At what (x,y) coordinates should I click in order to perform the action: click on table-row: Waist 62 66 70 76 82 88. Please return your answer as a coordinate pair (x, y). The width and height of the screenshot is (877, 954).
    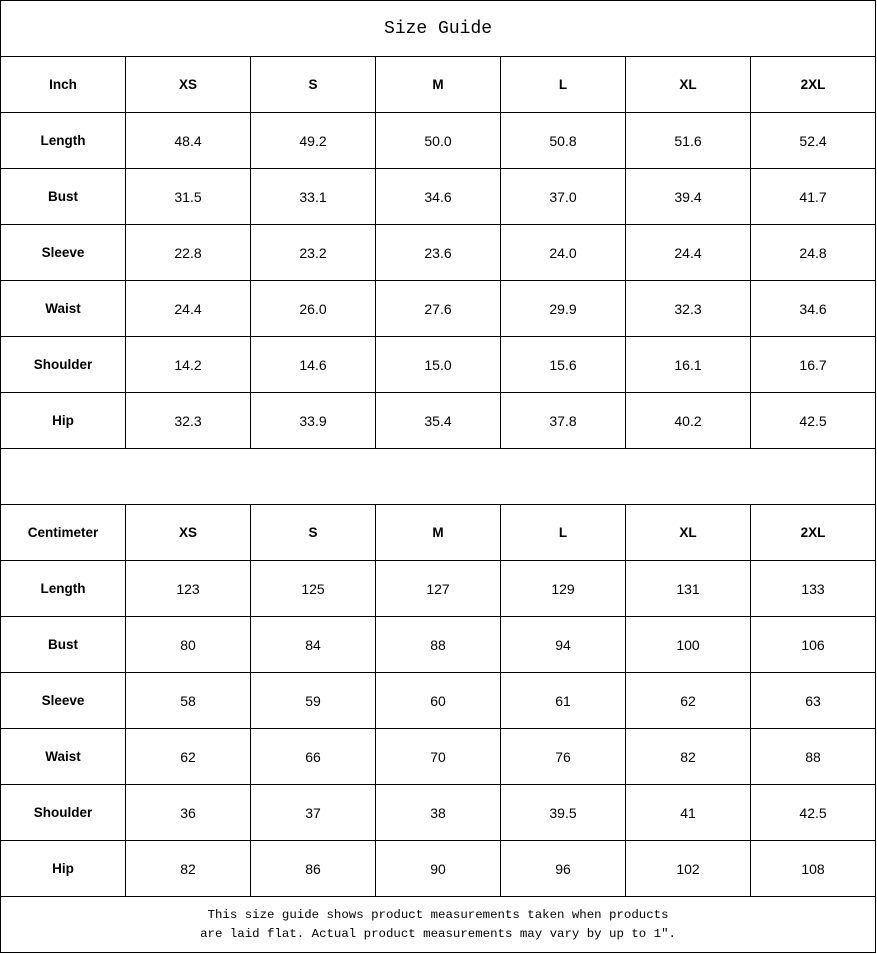
    Looking at the image, I should click on (438, 756).